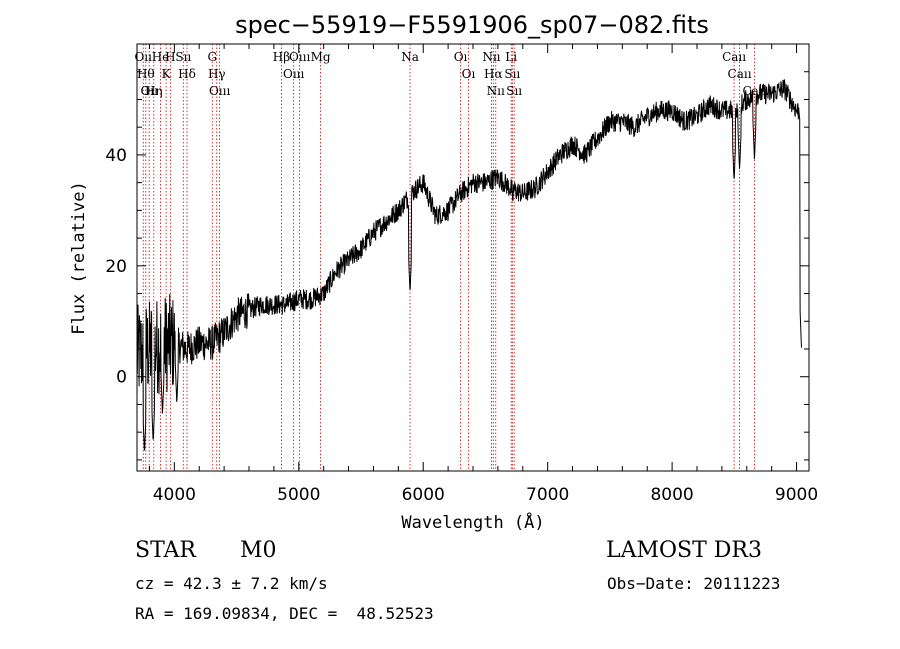 The height and width of the screenshot is (649, 900). Describe the element at coordinates (187, 74) in the screenshot. I see `line-label: Hδ` at that location.